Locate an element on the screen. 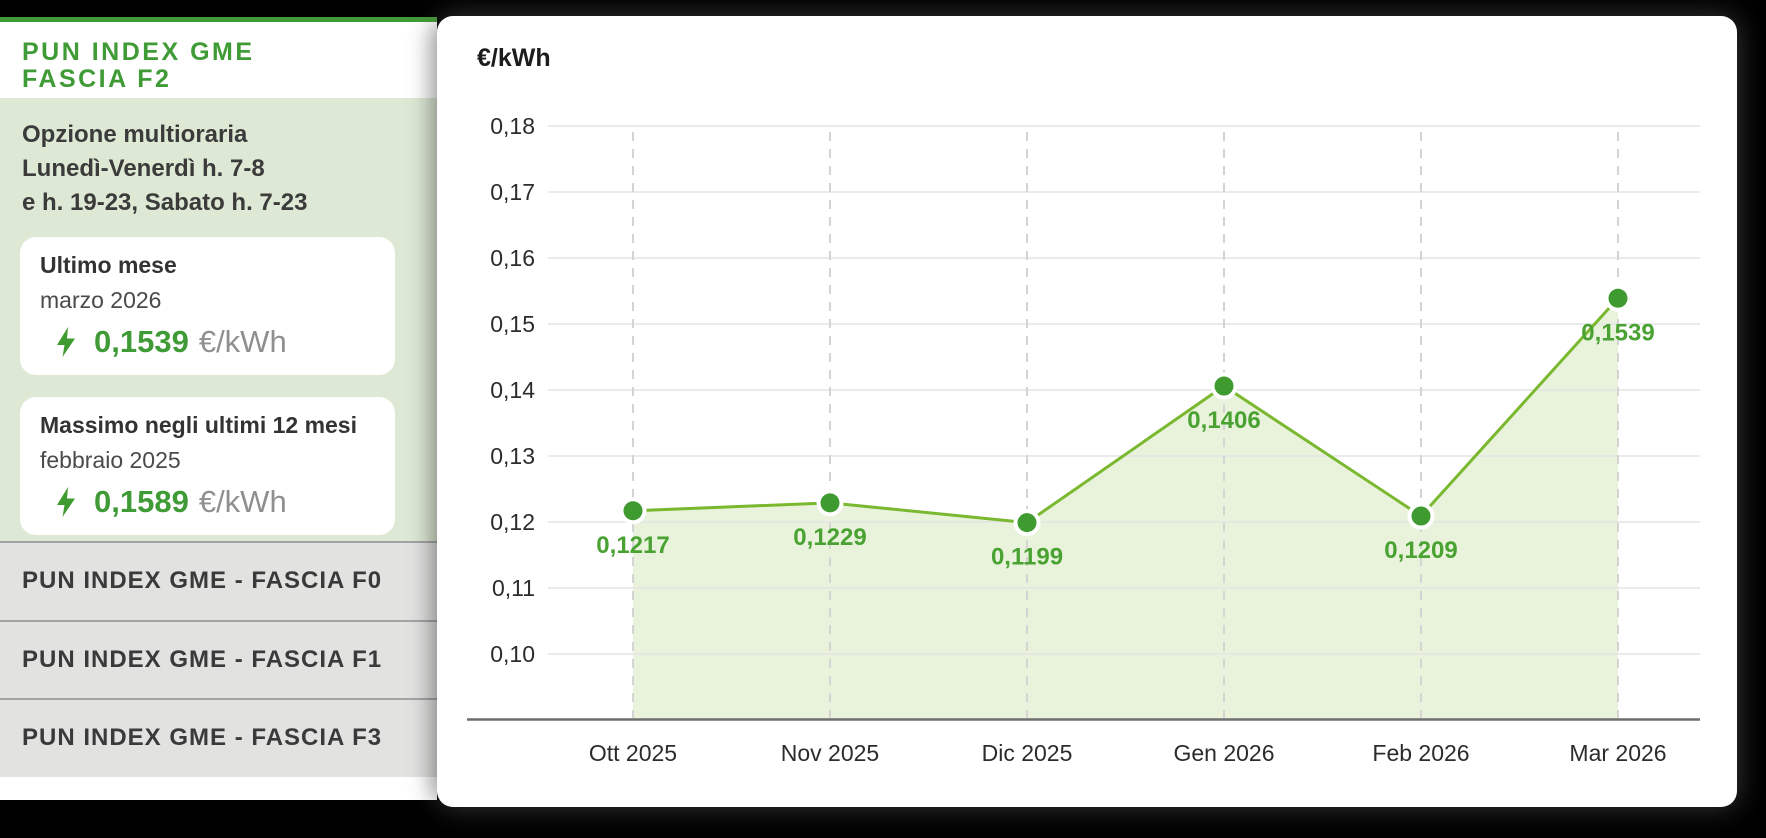 This screenshot has height=838, width=1766. y-tick-label: 0,11 is located at coordinates (513, 588).